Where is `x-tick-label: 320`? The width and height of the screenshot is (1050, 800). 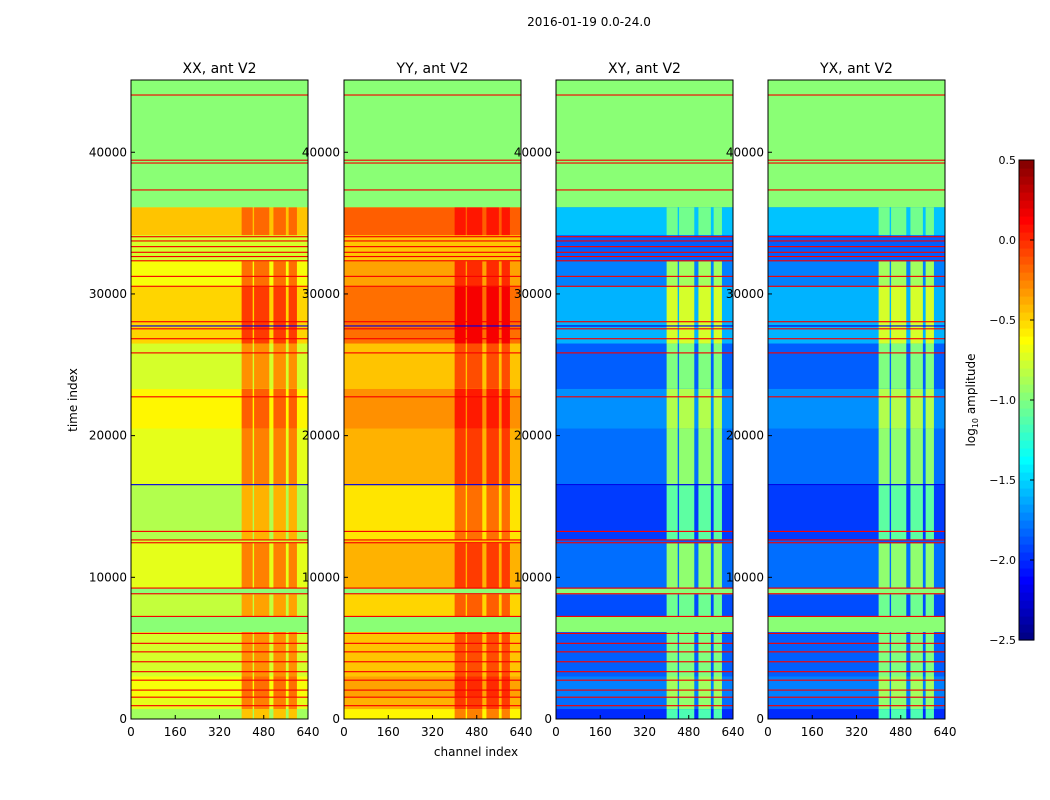
x-tick-label: 320 is located at coordinates (644, 732).